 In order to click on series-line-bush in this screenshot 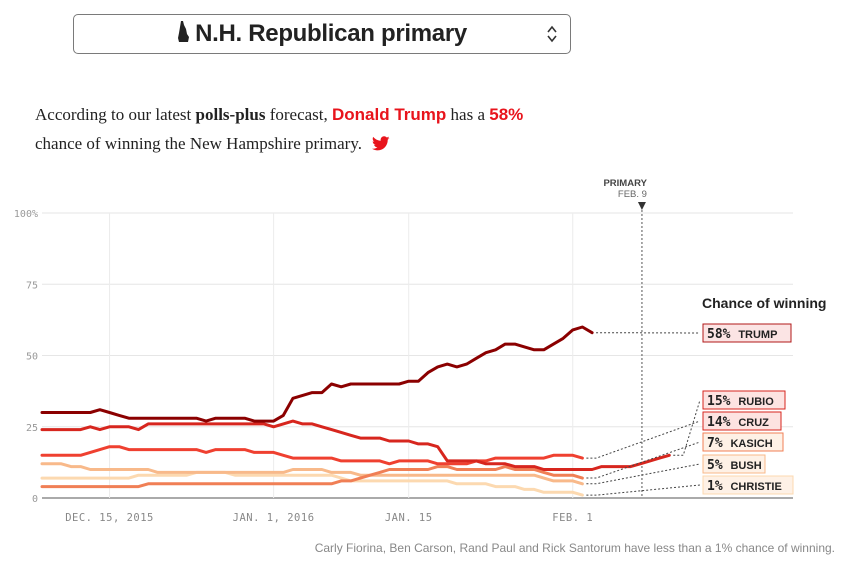, I will do `click(312, 474)`.